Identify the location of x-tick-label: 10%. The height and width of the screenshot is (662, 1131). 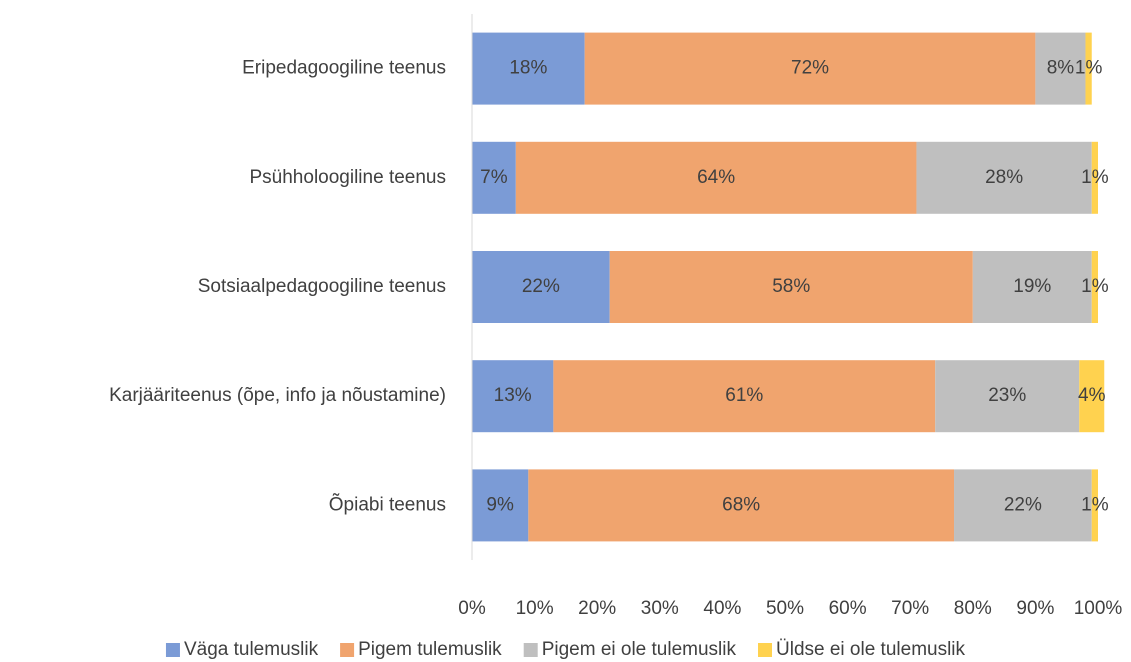
(535, 608).